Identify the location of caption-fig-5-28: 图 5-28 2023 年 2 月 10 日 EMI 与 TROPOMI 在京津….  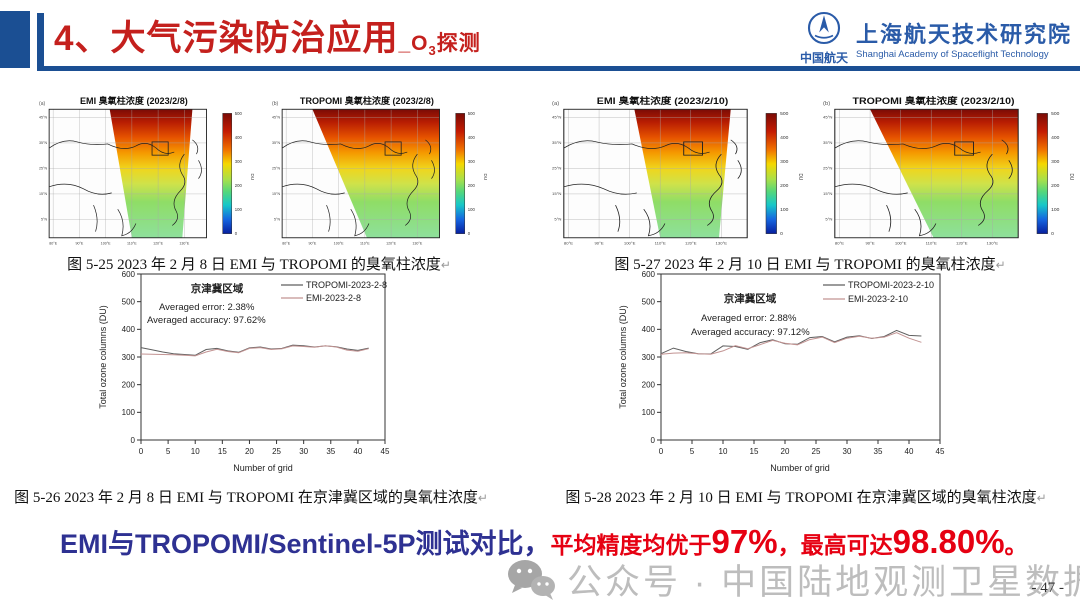
(806, 498).